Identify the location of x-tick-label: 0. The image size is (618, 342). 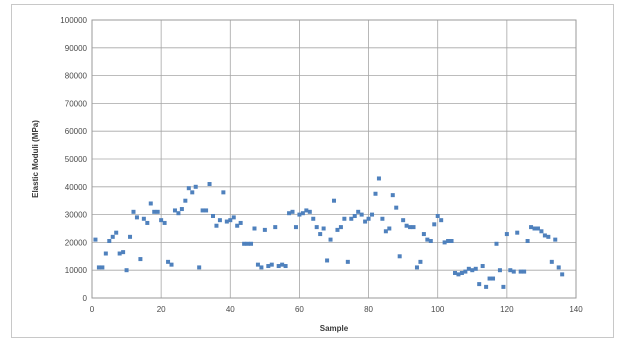
(92, 309).